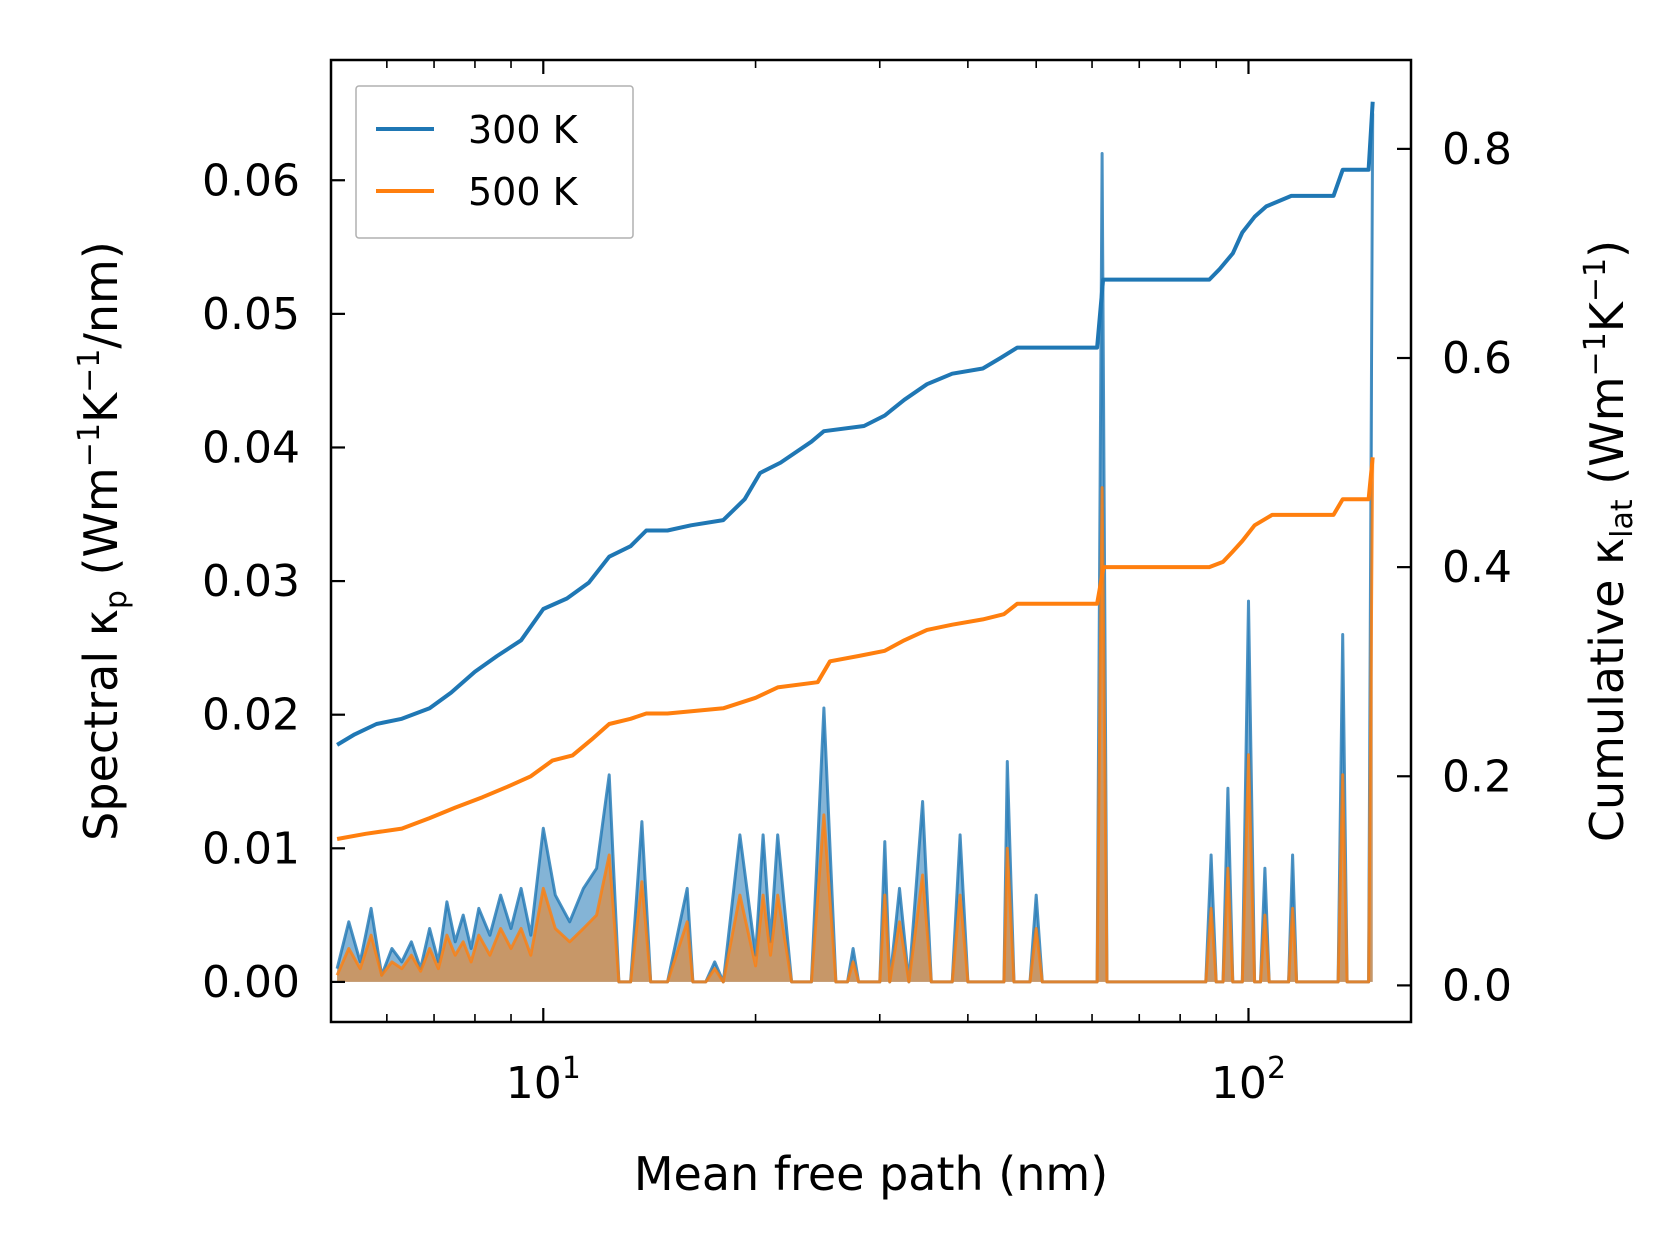 This screenshot has width=1679, height=1254. Describe the element at coordinates (251, 982) in the screenshot. I see `y-left-tick-label: 0.00` at that location.